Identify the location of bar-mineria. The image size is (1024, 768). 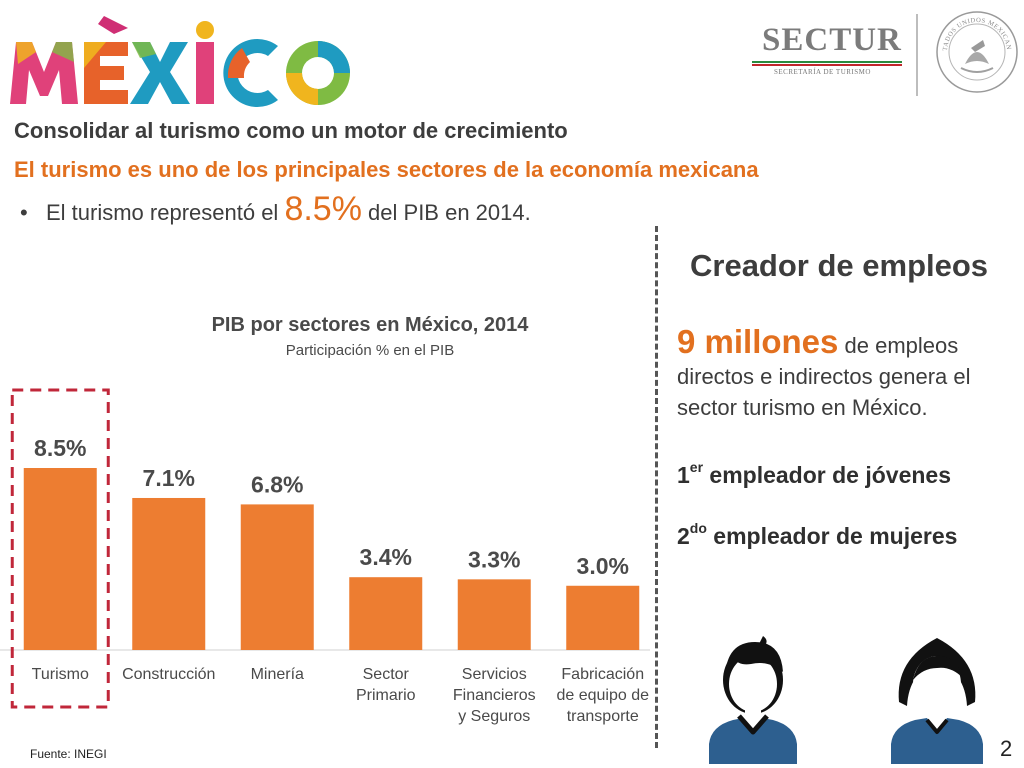
(277, 577).